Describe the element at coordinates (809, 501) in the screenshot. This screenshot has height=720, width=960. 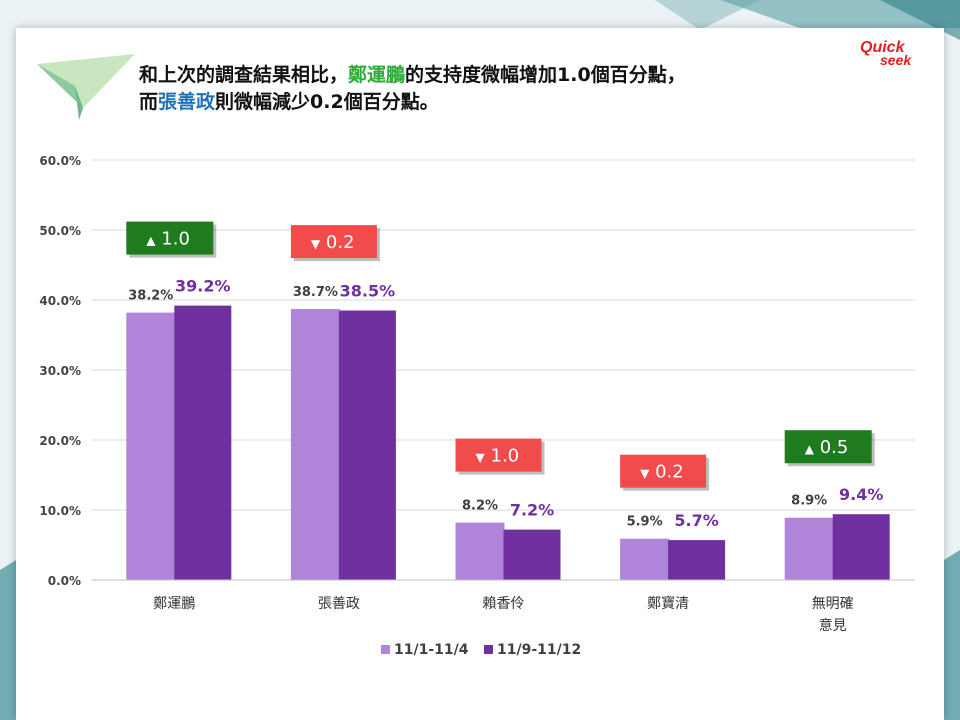
I see `data-label-series-1: 8.9%` at that location.